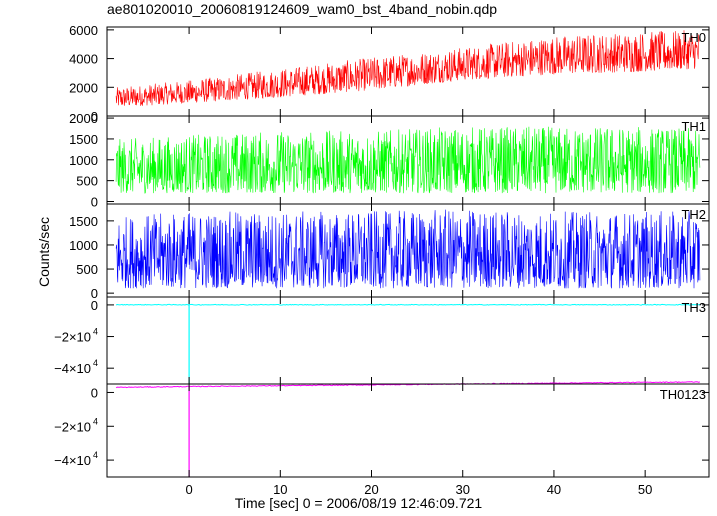 This screenshot has height=516, width=717. Describe the element at coordinates (408, 68) in the screenshot. I see `th0-series-line` at that location.